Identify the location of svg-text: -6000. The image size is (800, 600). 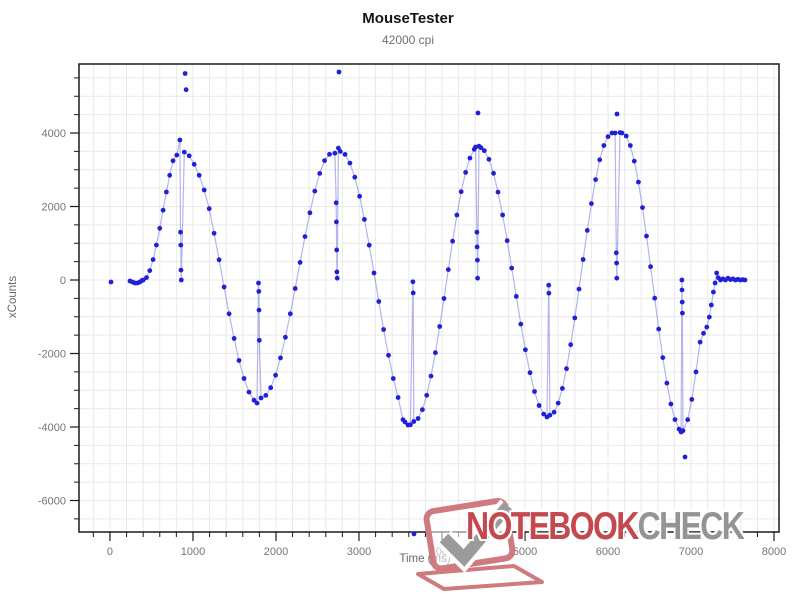
(52, 502).